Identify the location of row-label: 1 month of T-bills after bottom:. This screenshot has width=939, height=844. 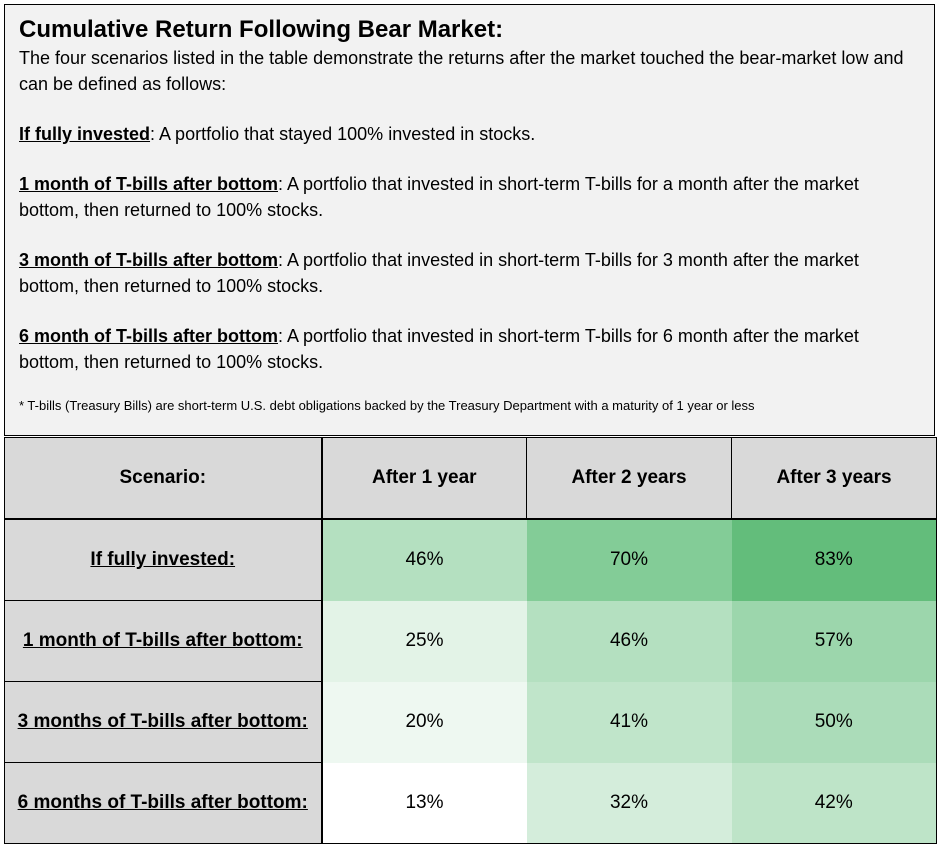
(163, 641).